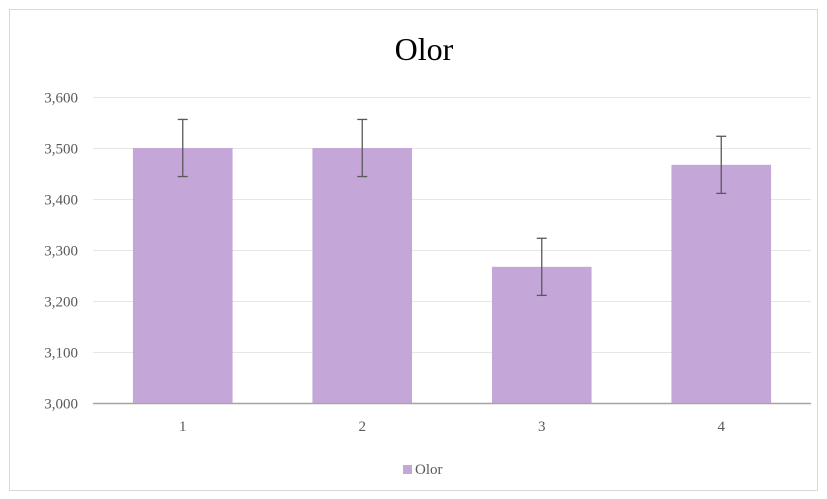  I want to click on y-tick-label: 3,500, so click(61, 150).